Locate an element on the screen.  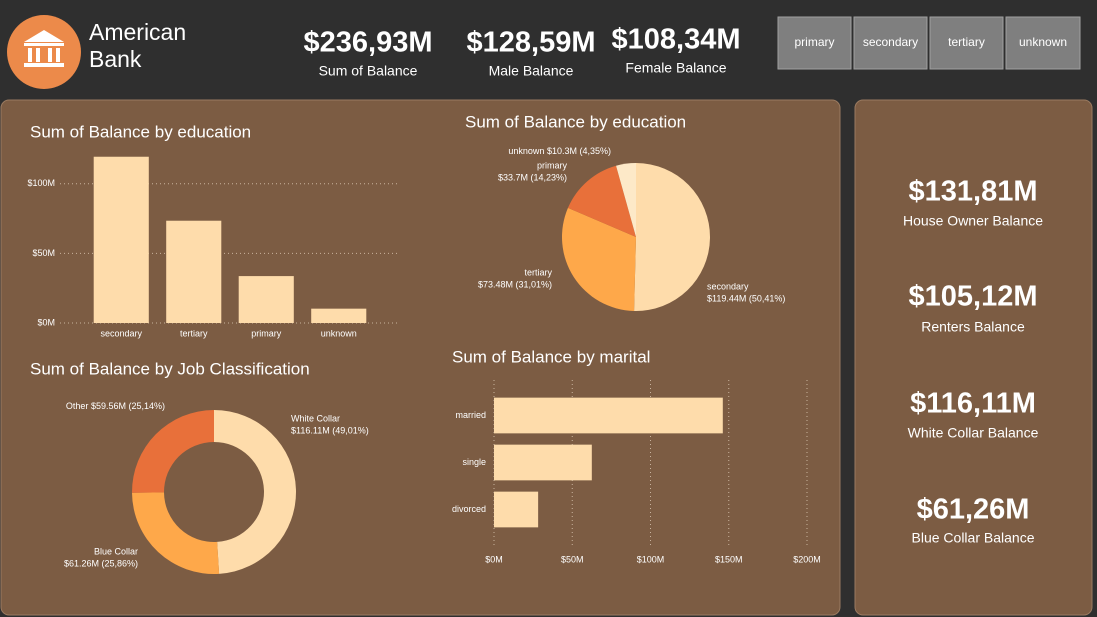
slice-category: White Collar is located at coordinates (315, 418).